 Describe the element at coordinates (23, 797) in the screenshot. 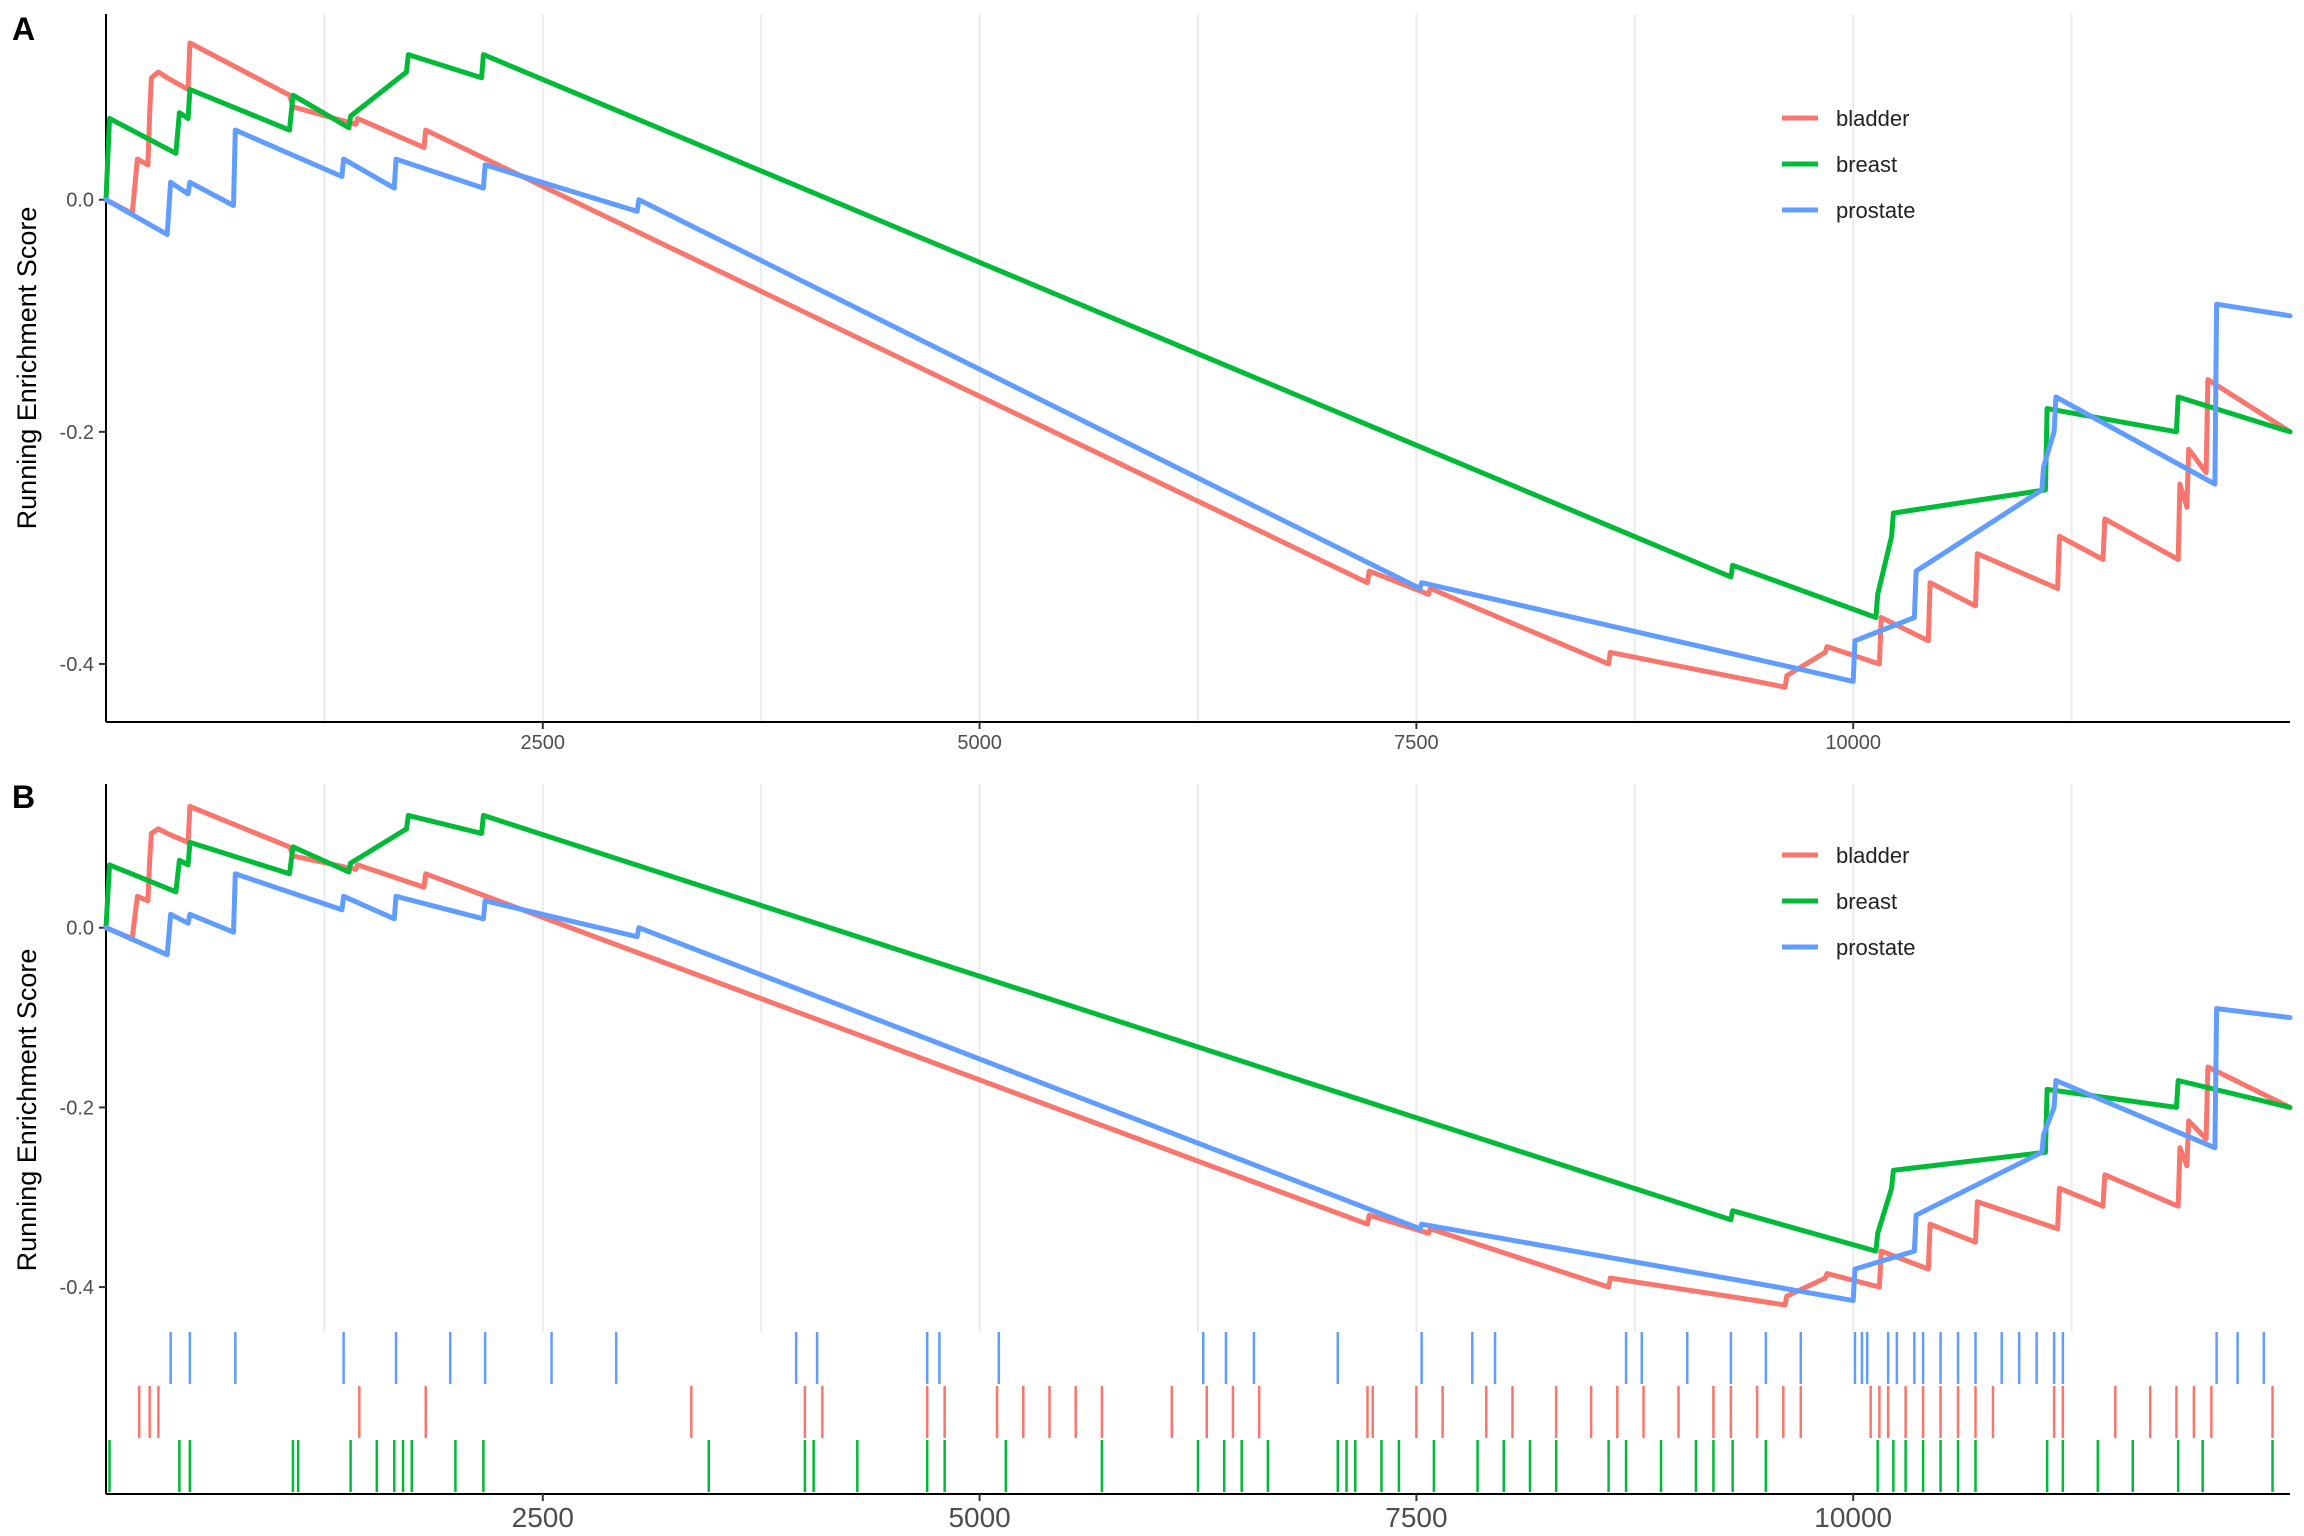

I see `panel-label-b: B` at that location.